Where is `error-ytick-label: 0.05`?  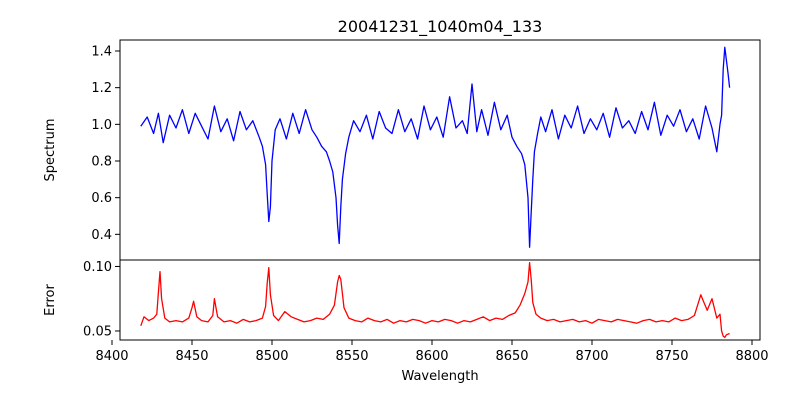
error-ytick-label: 0.05 is located at coordinates (97, 331).